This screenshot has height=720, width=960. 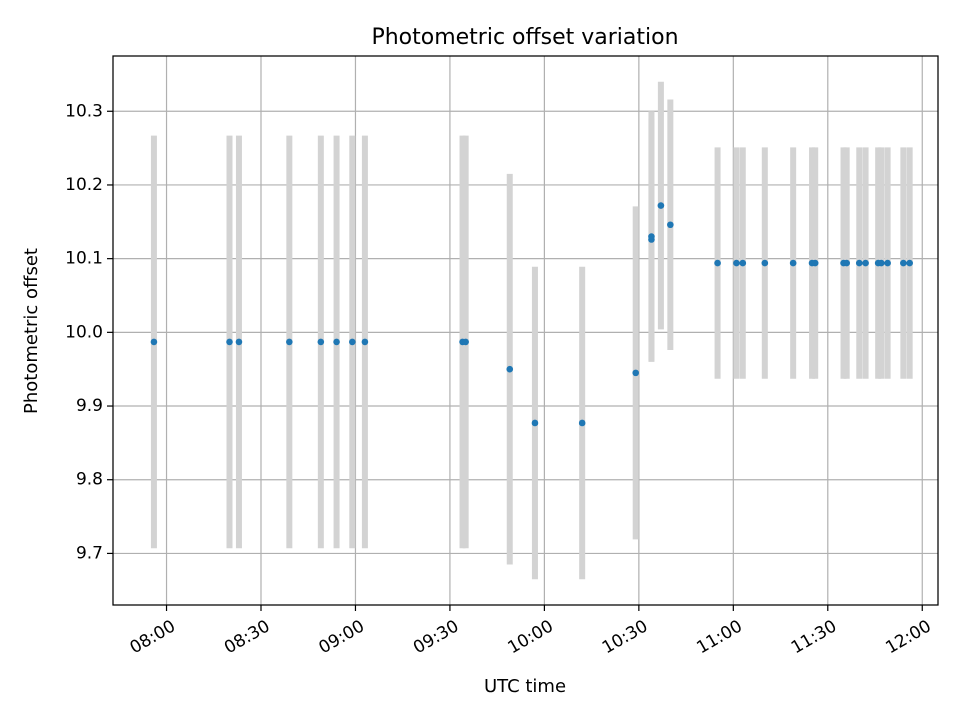 I want to click on x-tick-label: 11:30, so click(x=814, y=637).